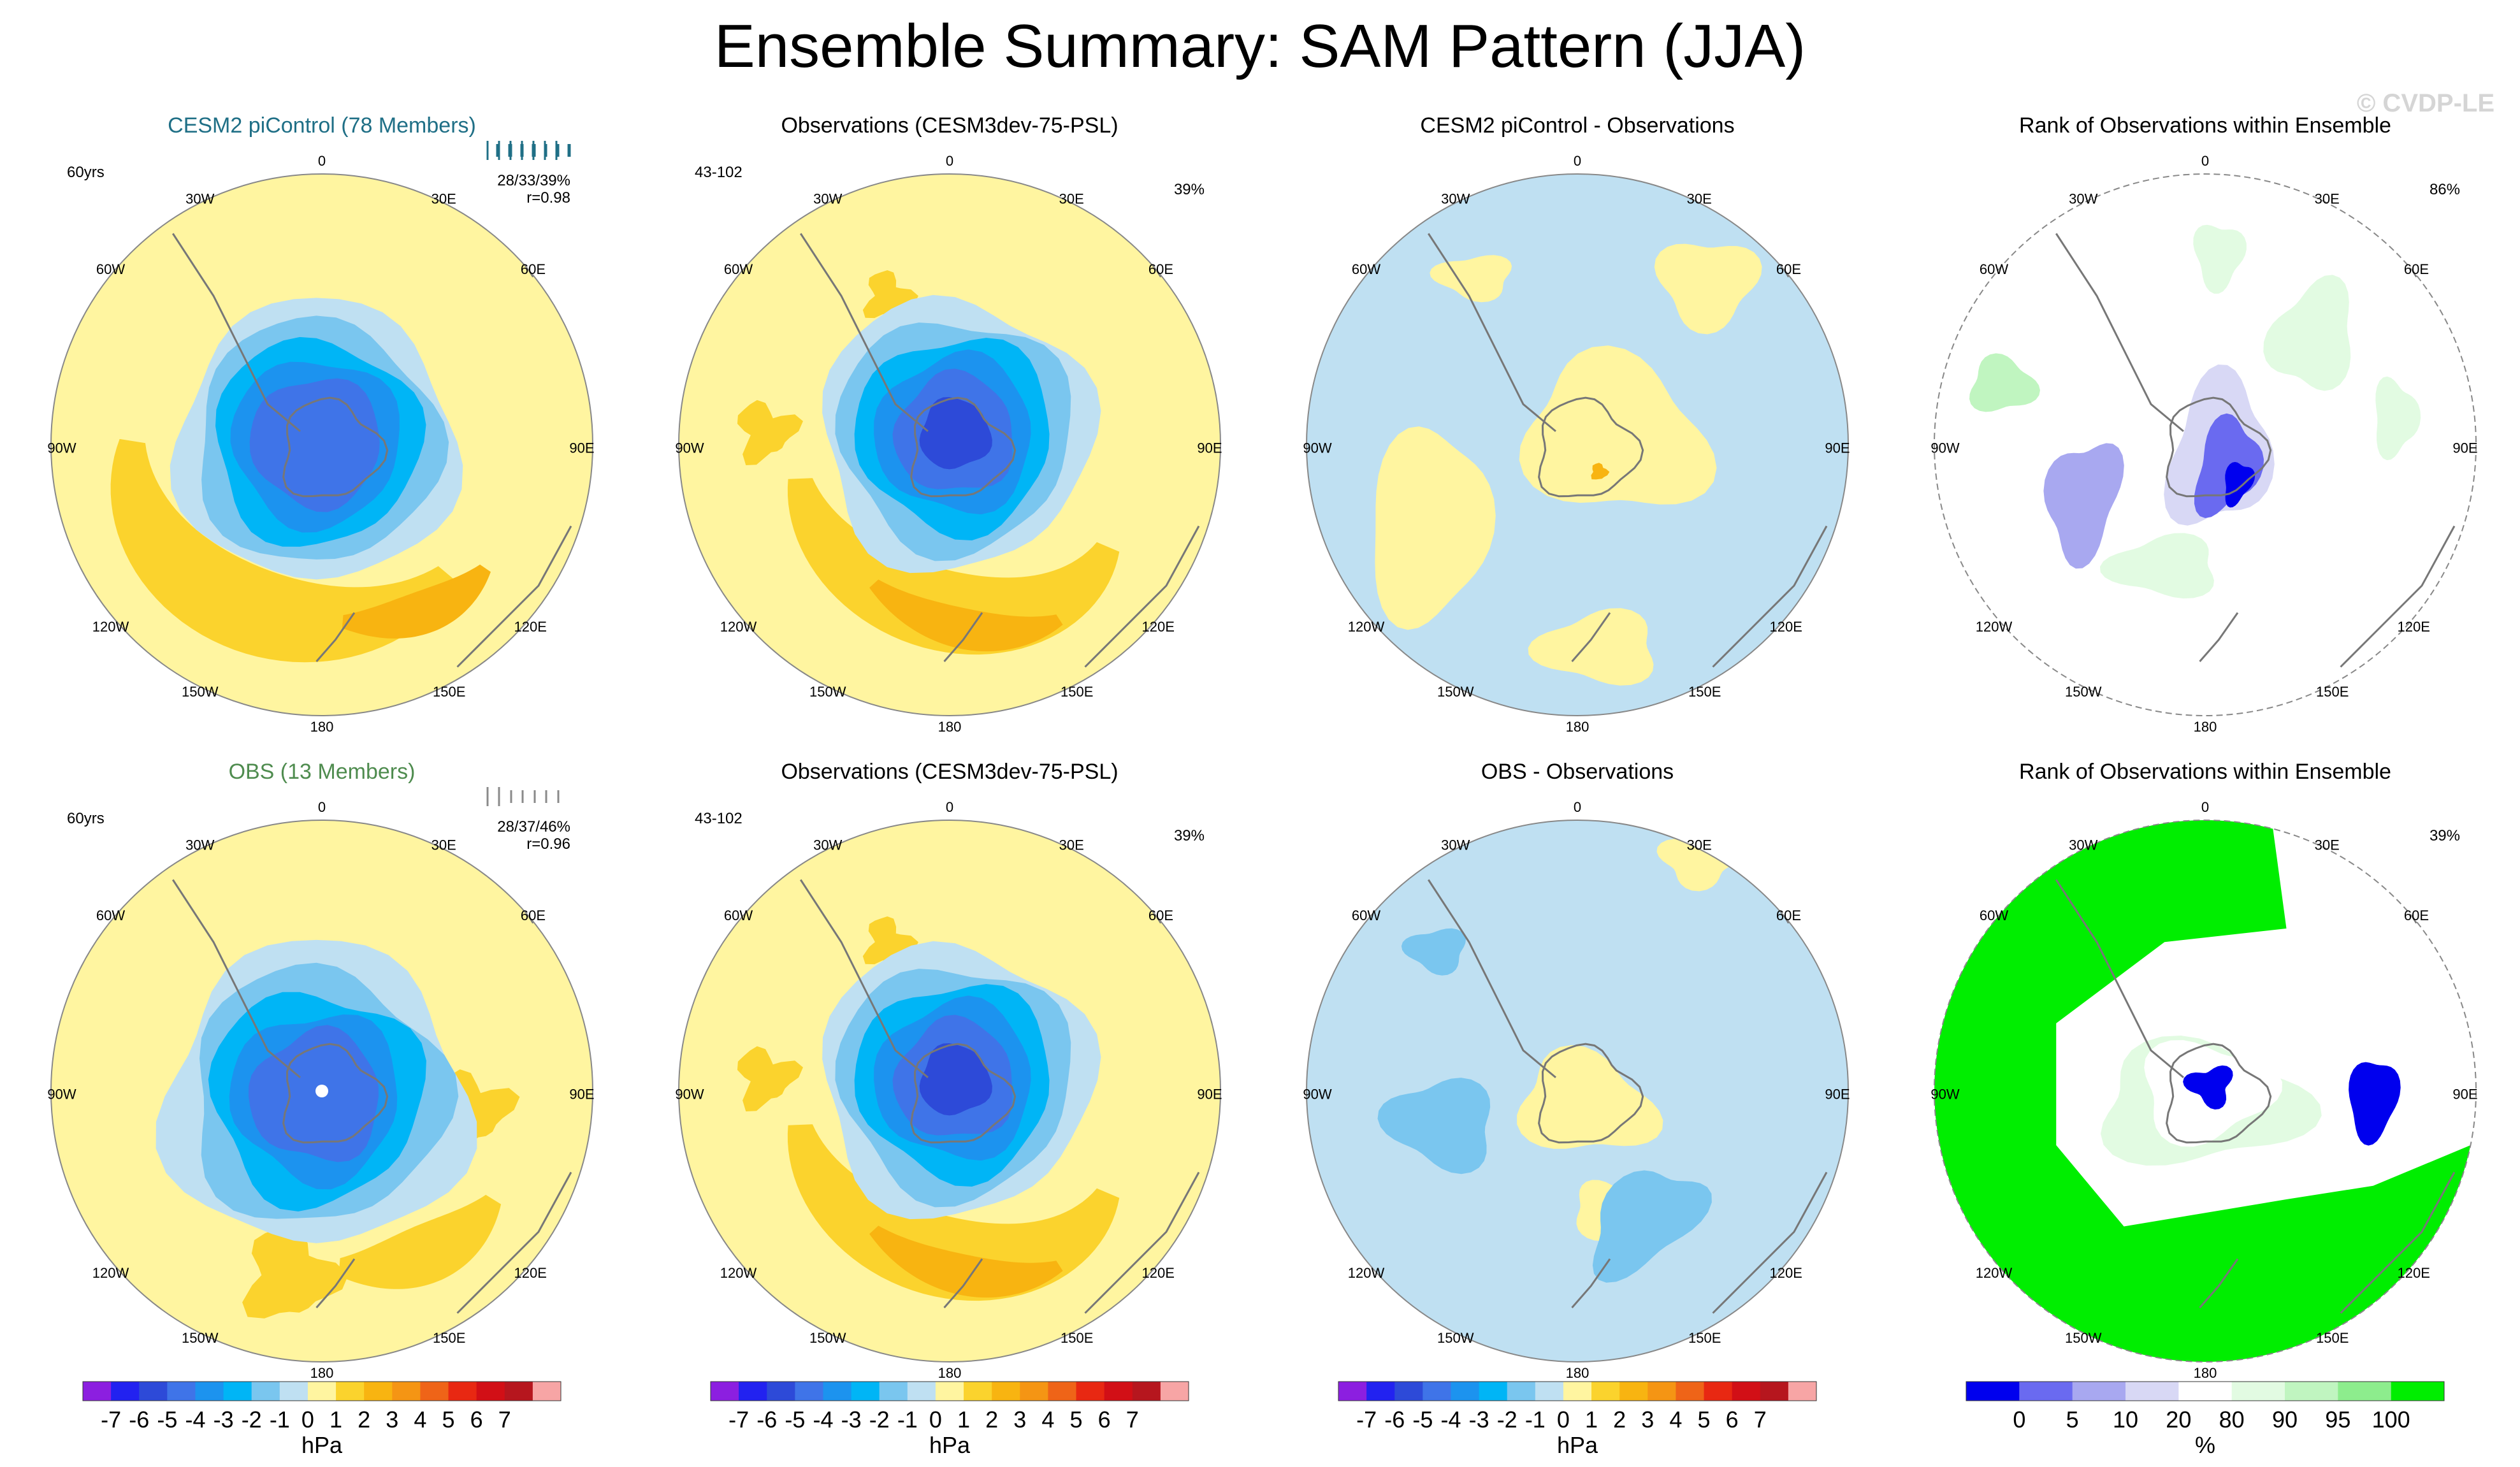 The width and height of the screenshot is (2520, 1467). I want to click on meridian-label: 120W, so click(110, 627).